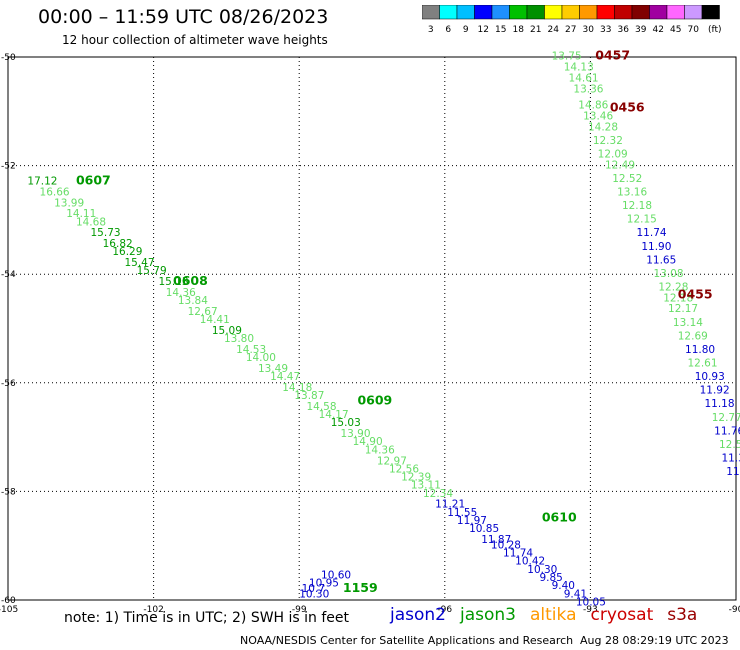  I want to click on pass-time-label: 0610, so click(559, 516).